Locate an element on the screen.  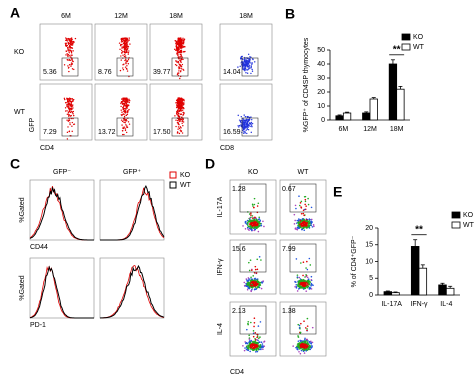
flow-plot is located at coordinates (66, 112).